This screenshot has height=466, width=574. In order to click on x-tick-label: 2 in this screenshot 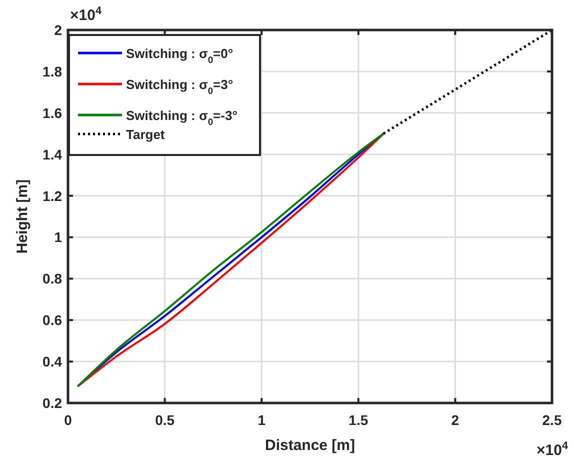, I will do `click(455, 420)`.